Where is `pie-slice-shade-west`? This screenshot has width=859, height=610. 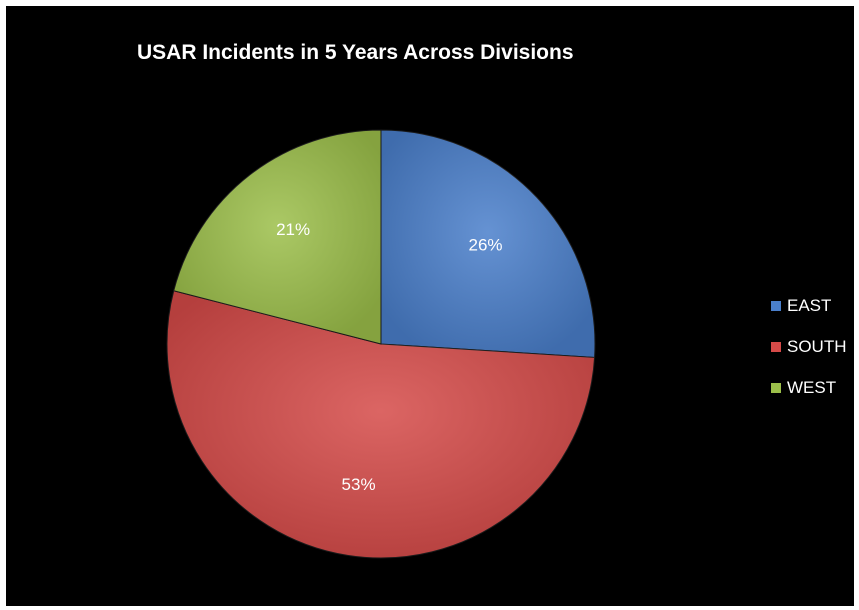
pie-slice-shade-west is located at coordinates (277, 237).